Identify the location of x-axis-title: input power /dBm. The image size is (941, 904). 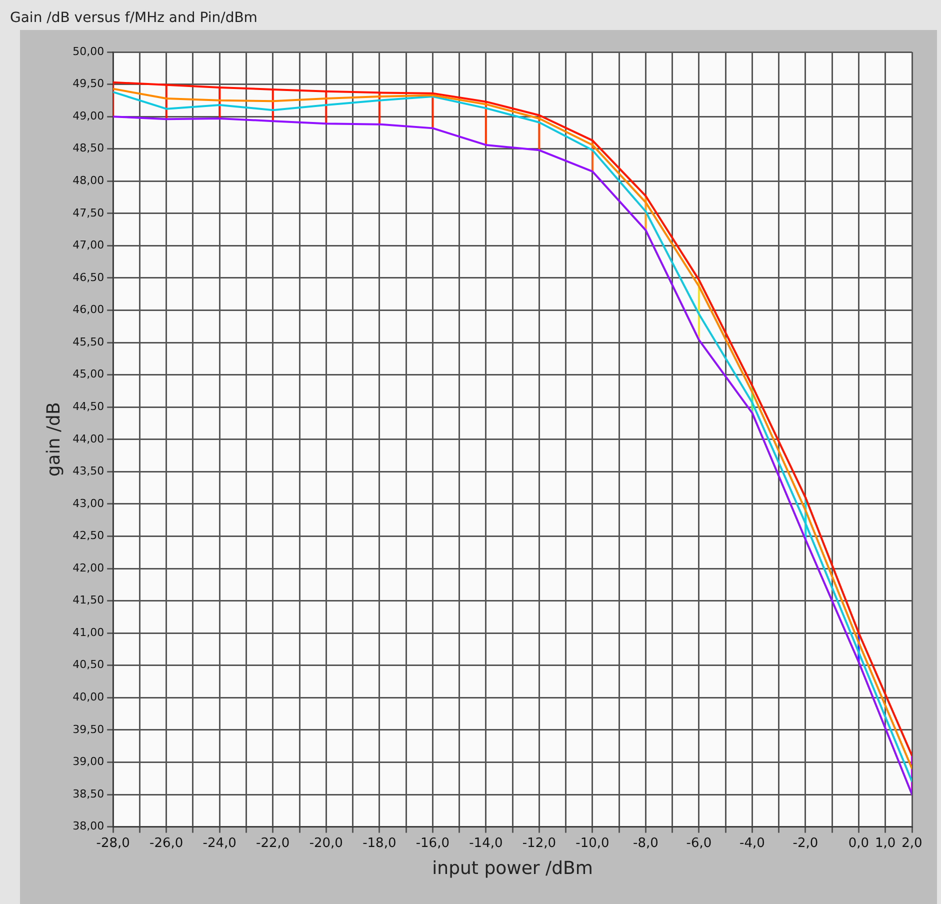
(512, 868).